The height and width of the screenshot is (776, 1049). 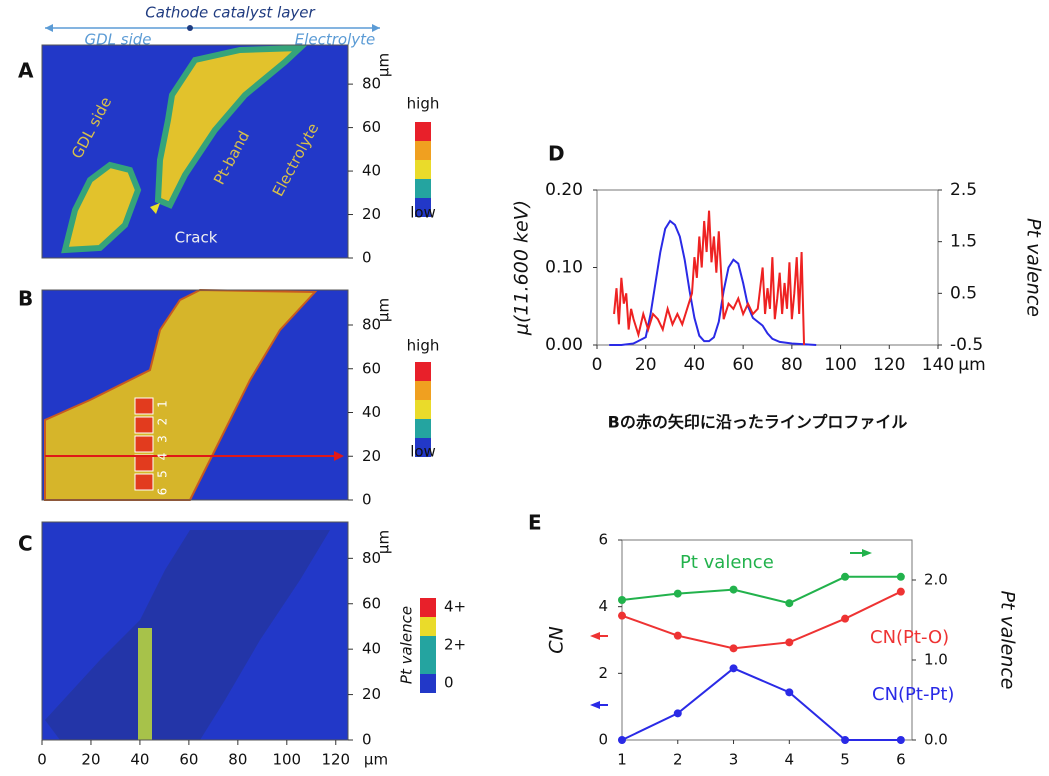 I want to click on panel-letter: E, so click(x=535, y=523).